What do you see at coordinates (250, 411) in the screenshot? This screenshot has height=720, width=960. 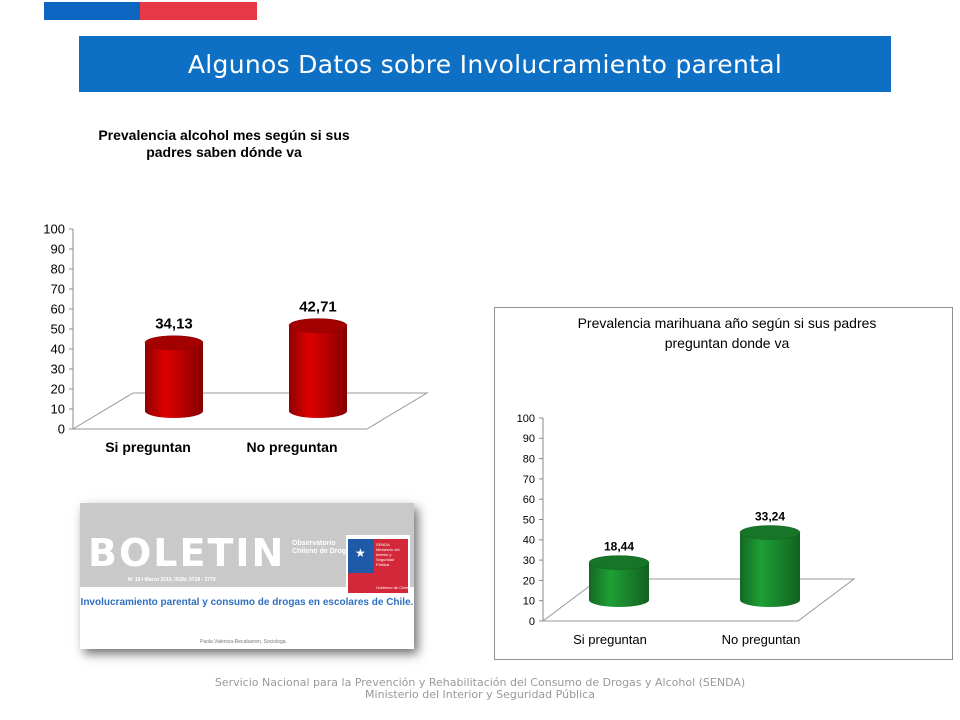 I see `alcohol-floor` at bounding box center [250, 411].